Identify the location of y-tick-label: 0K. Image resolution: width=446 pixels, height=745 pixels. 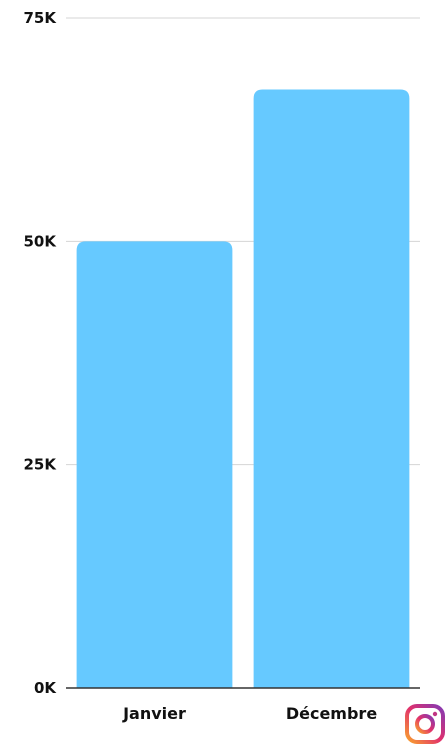
(45, 688).